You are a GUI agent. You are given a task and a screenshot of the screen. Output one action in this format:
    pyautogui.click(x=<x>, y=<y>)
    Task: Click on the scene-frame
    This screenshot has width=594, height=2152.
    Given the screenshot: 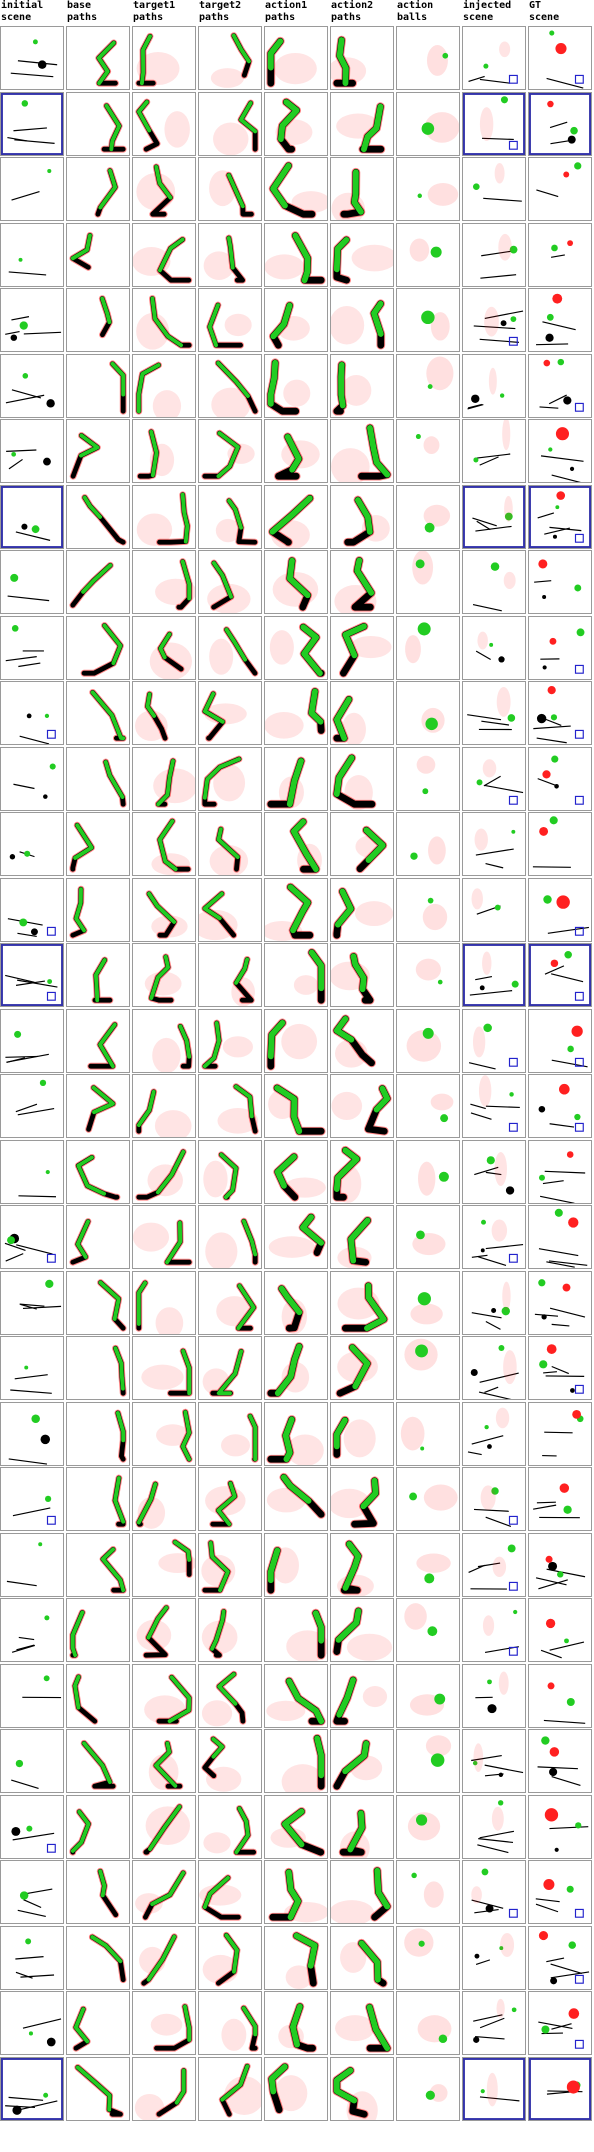 What is the action you would take?
    pyautogui.click(x=494, y=123)
    